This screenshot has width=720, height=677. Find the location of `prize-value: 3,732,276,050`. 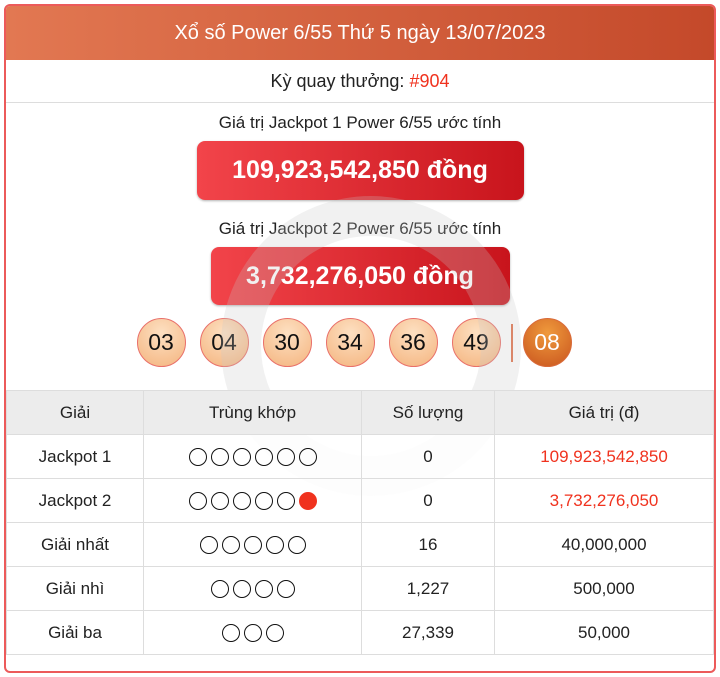

prize-value: 3,732,276,050 is located at coordinates (604, 500).